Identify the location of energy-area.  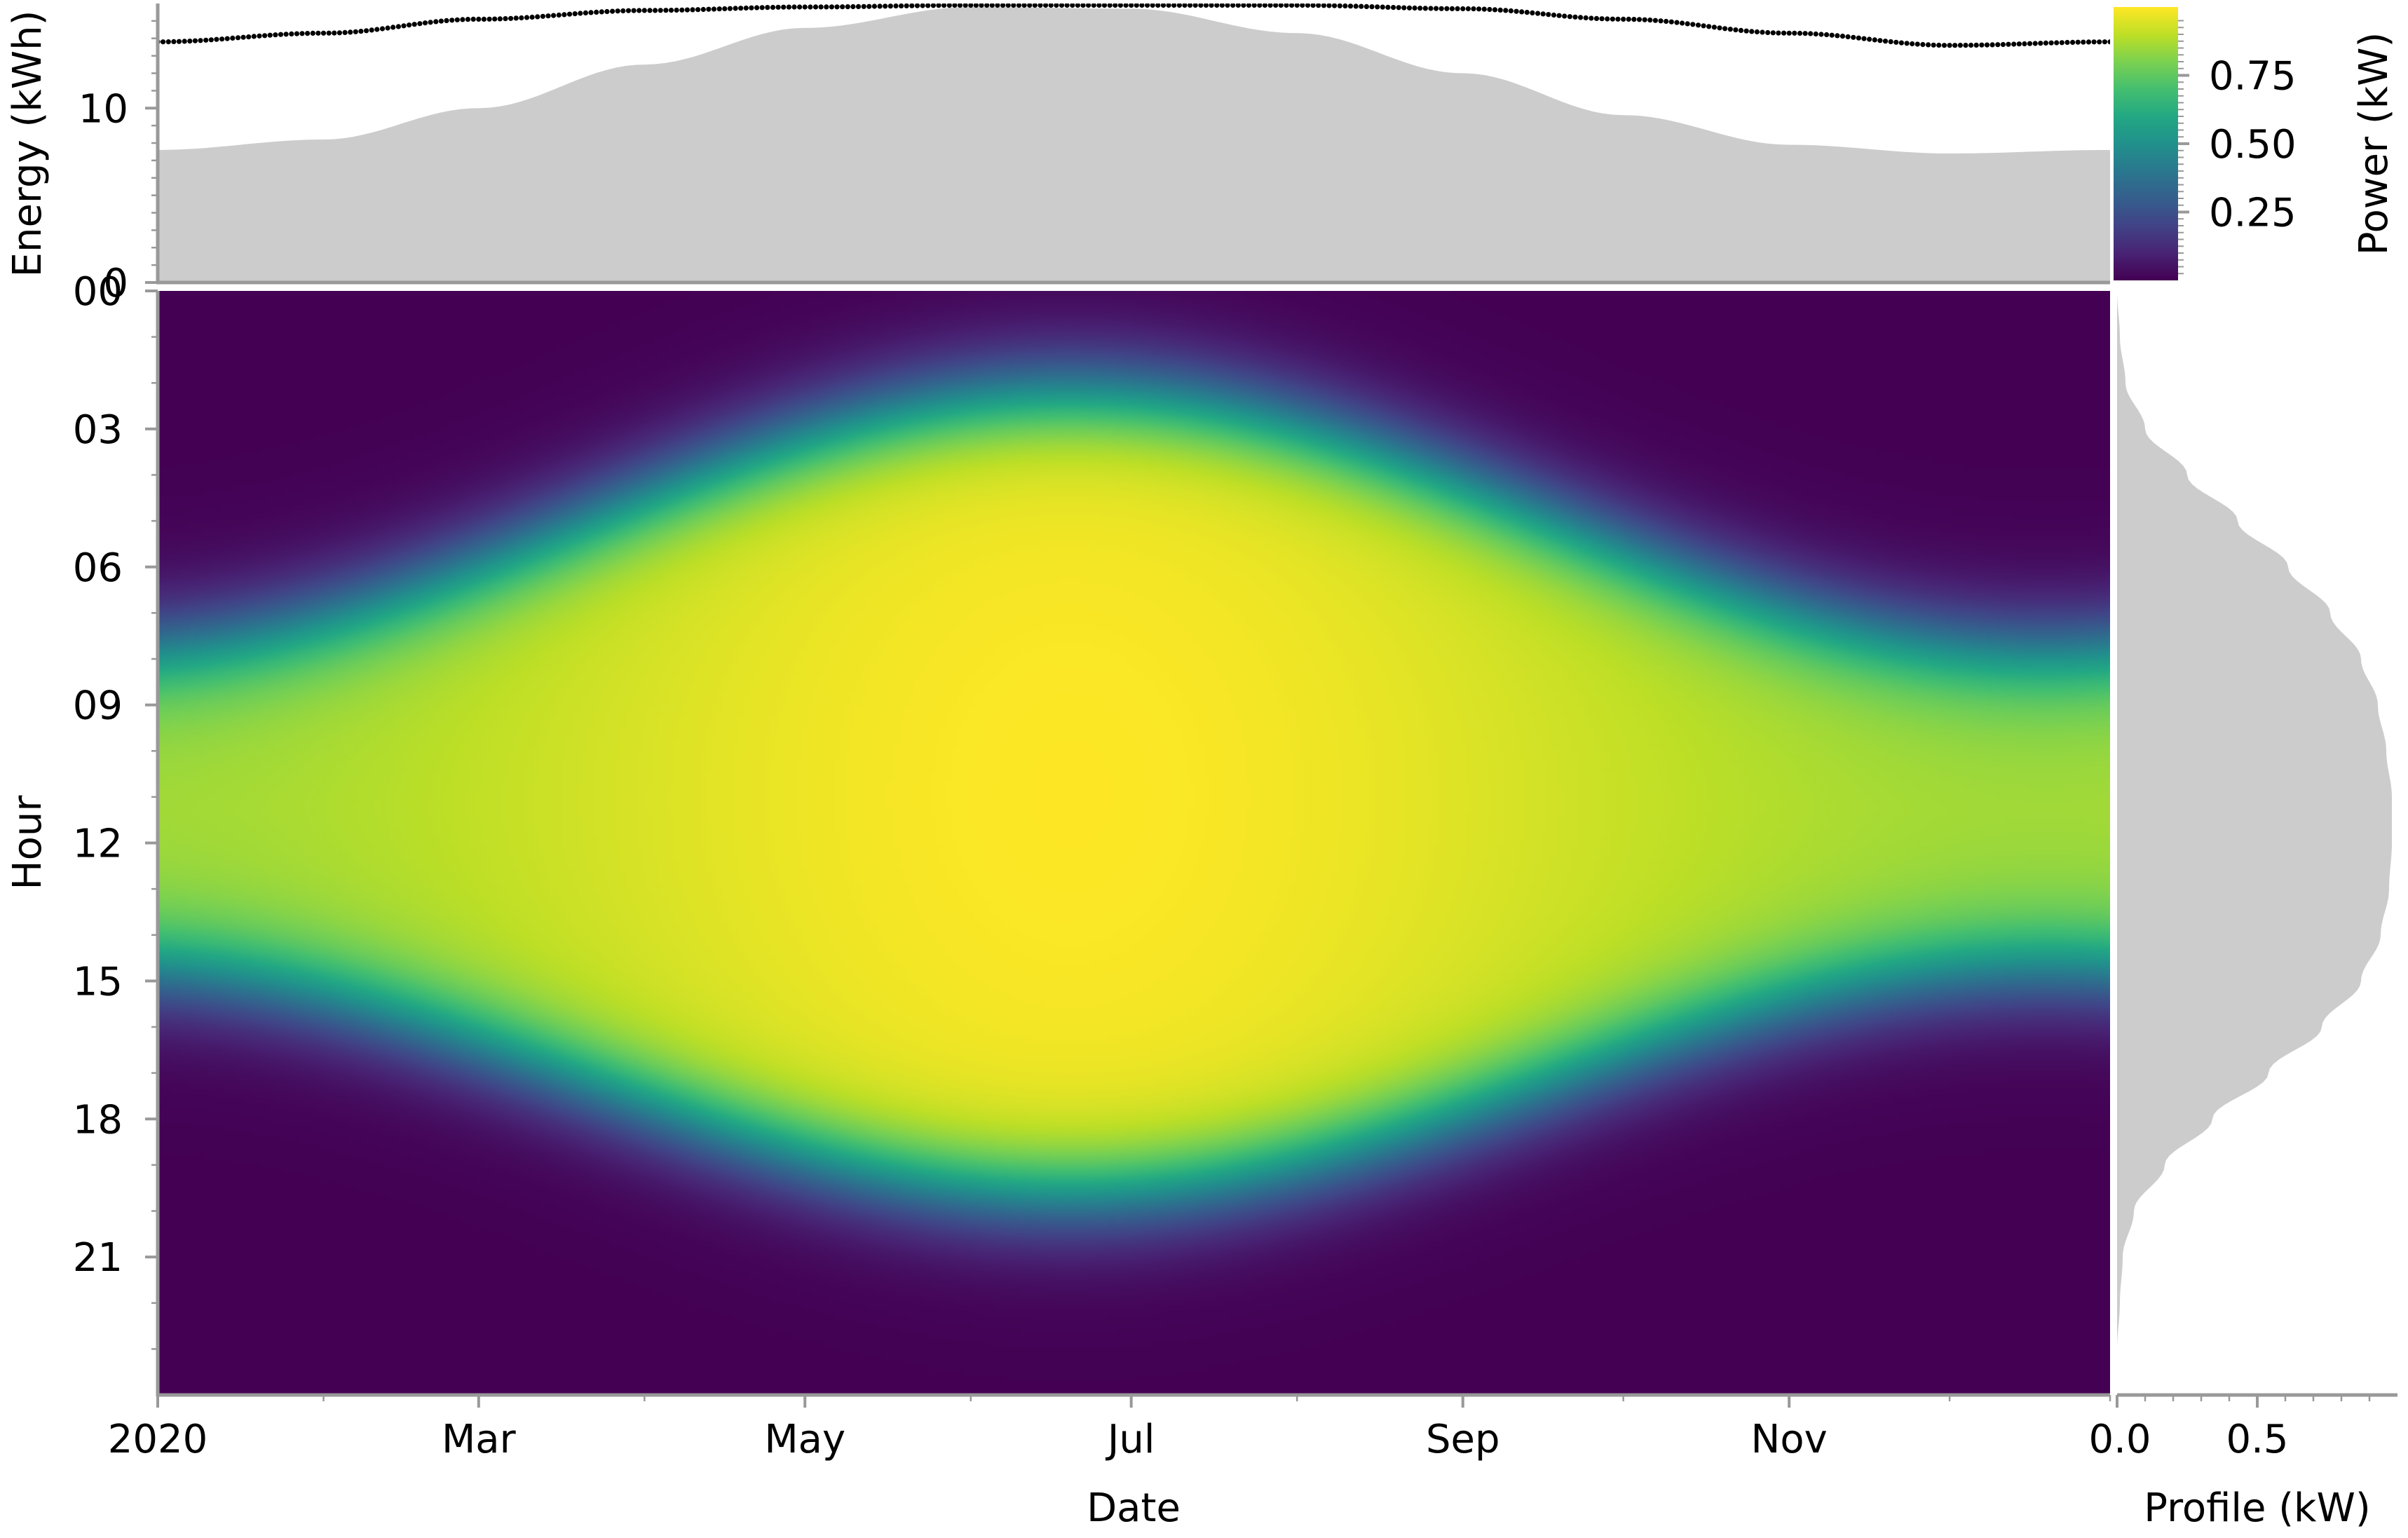
(1134, 145).